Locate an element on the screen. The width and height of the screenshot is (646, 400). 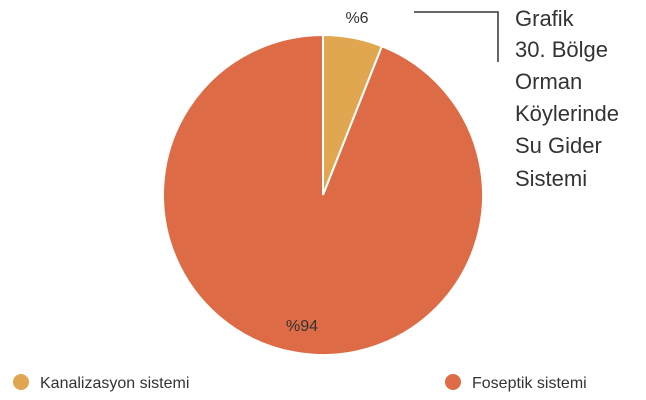
title-line-2: 30. Bölge is located at coordinates (561, 49).